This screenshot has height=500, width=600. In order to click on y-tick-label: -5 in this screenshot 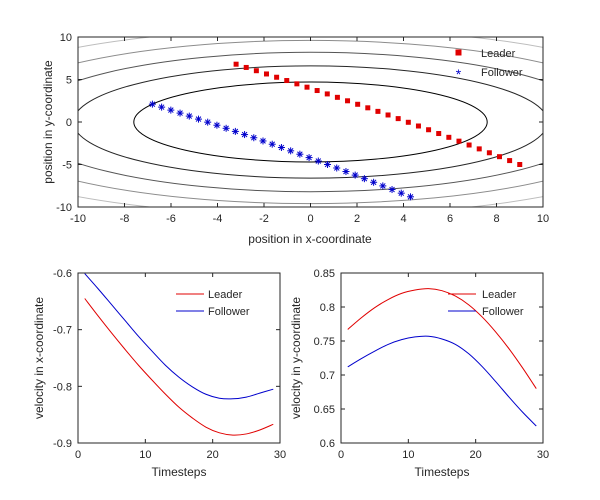, I will do `click(67, 166)`.